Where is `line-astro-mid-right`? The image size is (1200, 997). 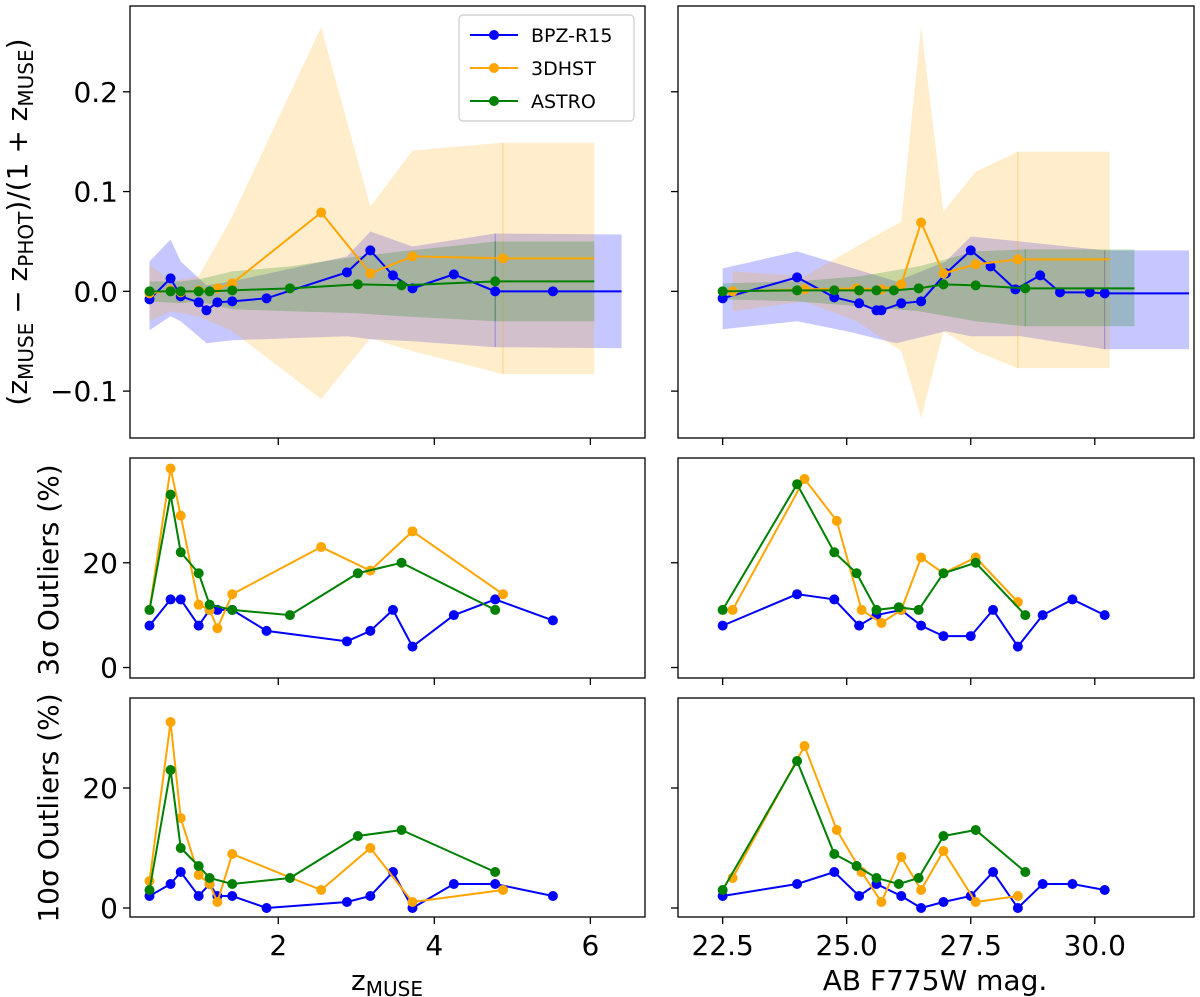
line-astro-mid-right is located at coordinates (874, 549).